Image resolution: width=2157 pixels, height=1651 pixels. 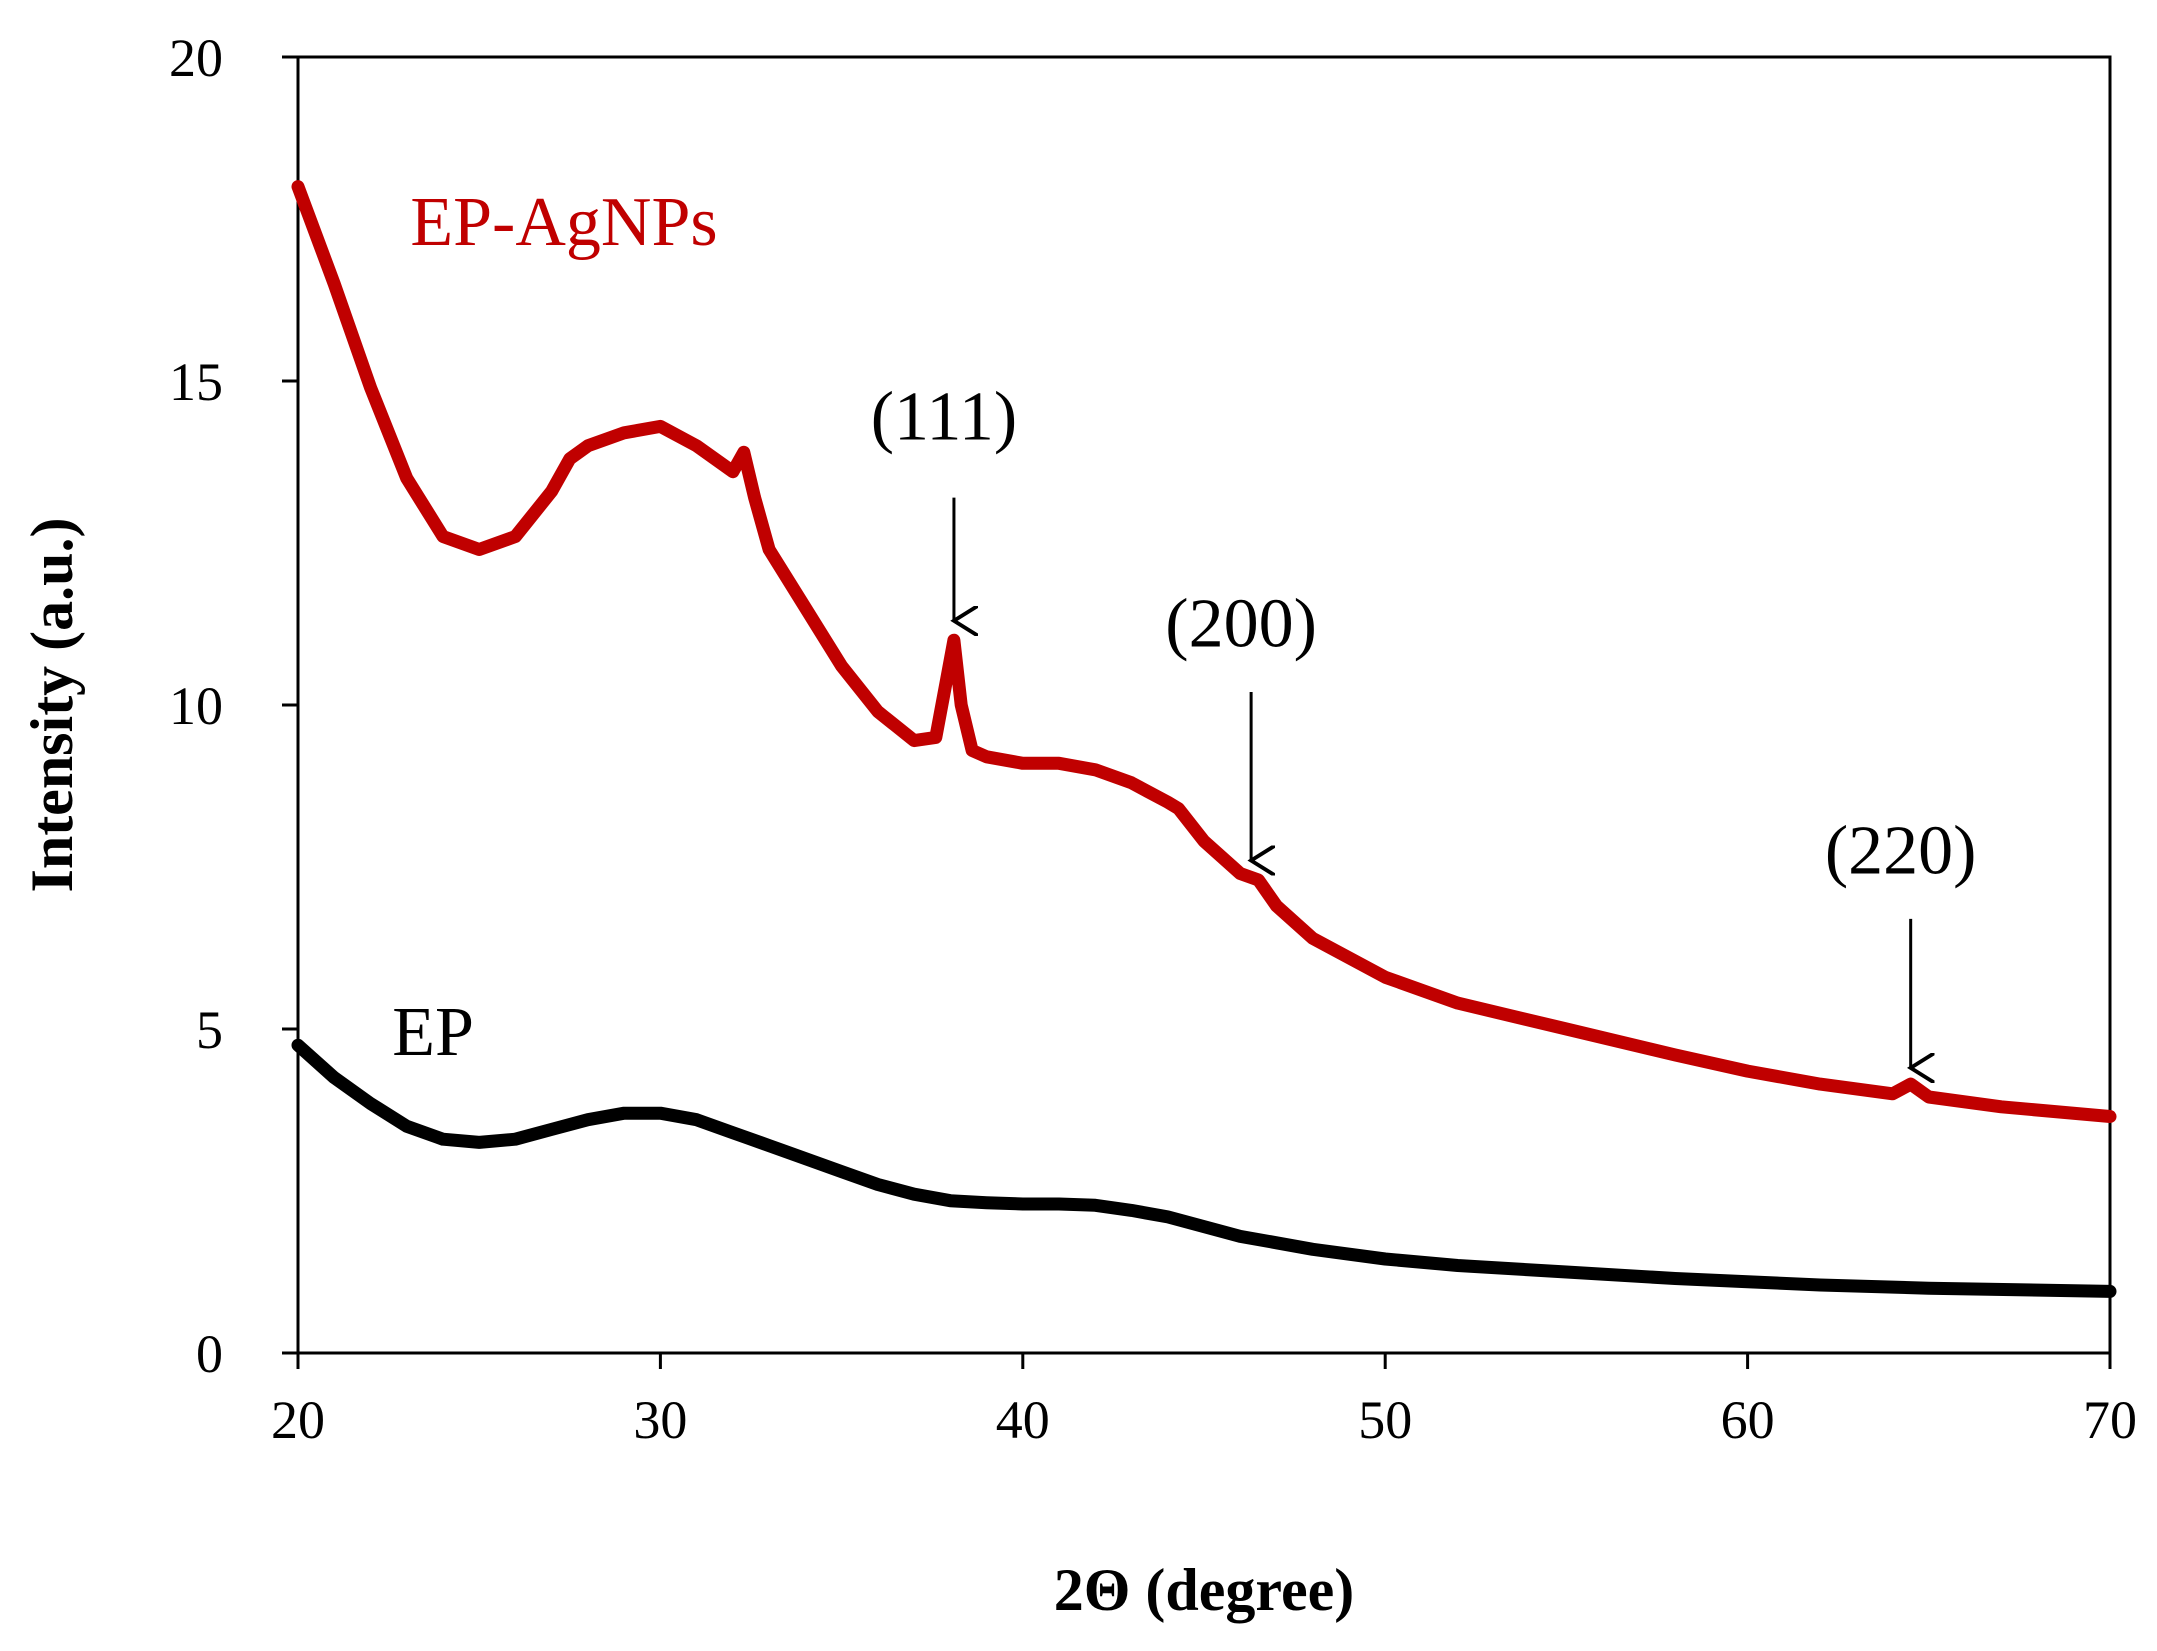 I want to click on y-axis-ticks: 0 5 10 15 20, so click(x=233, y=706).